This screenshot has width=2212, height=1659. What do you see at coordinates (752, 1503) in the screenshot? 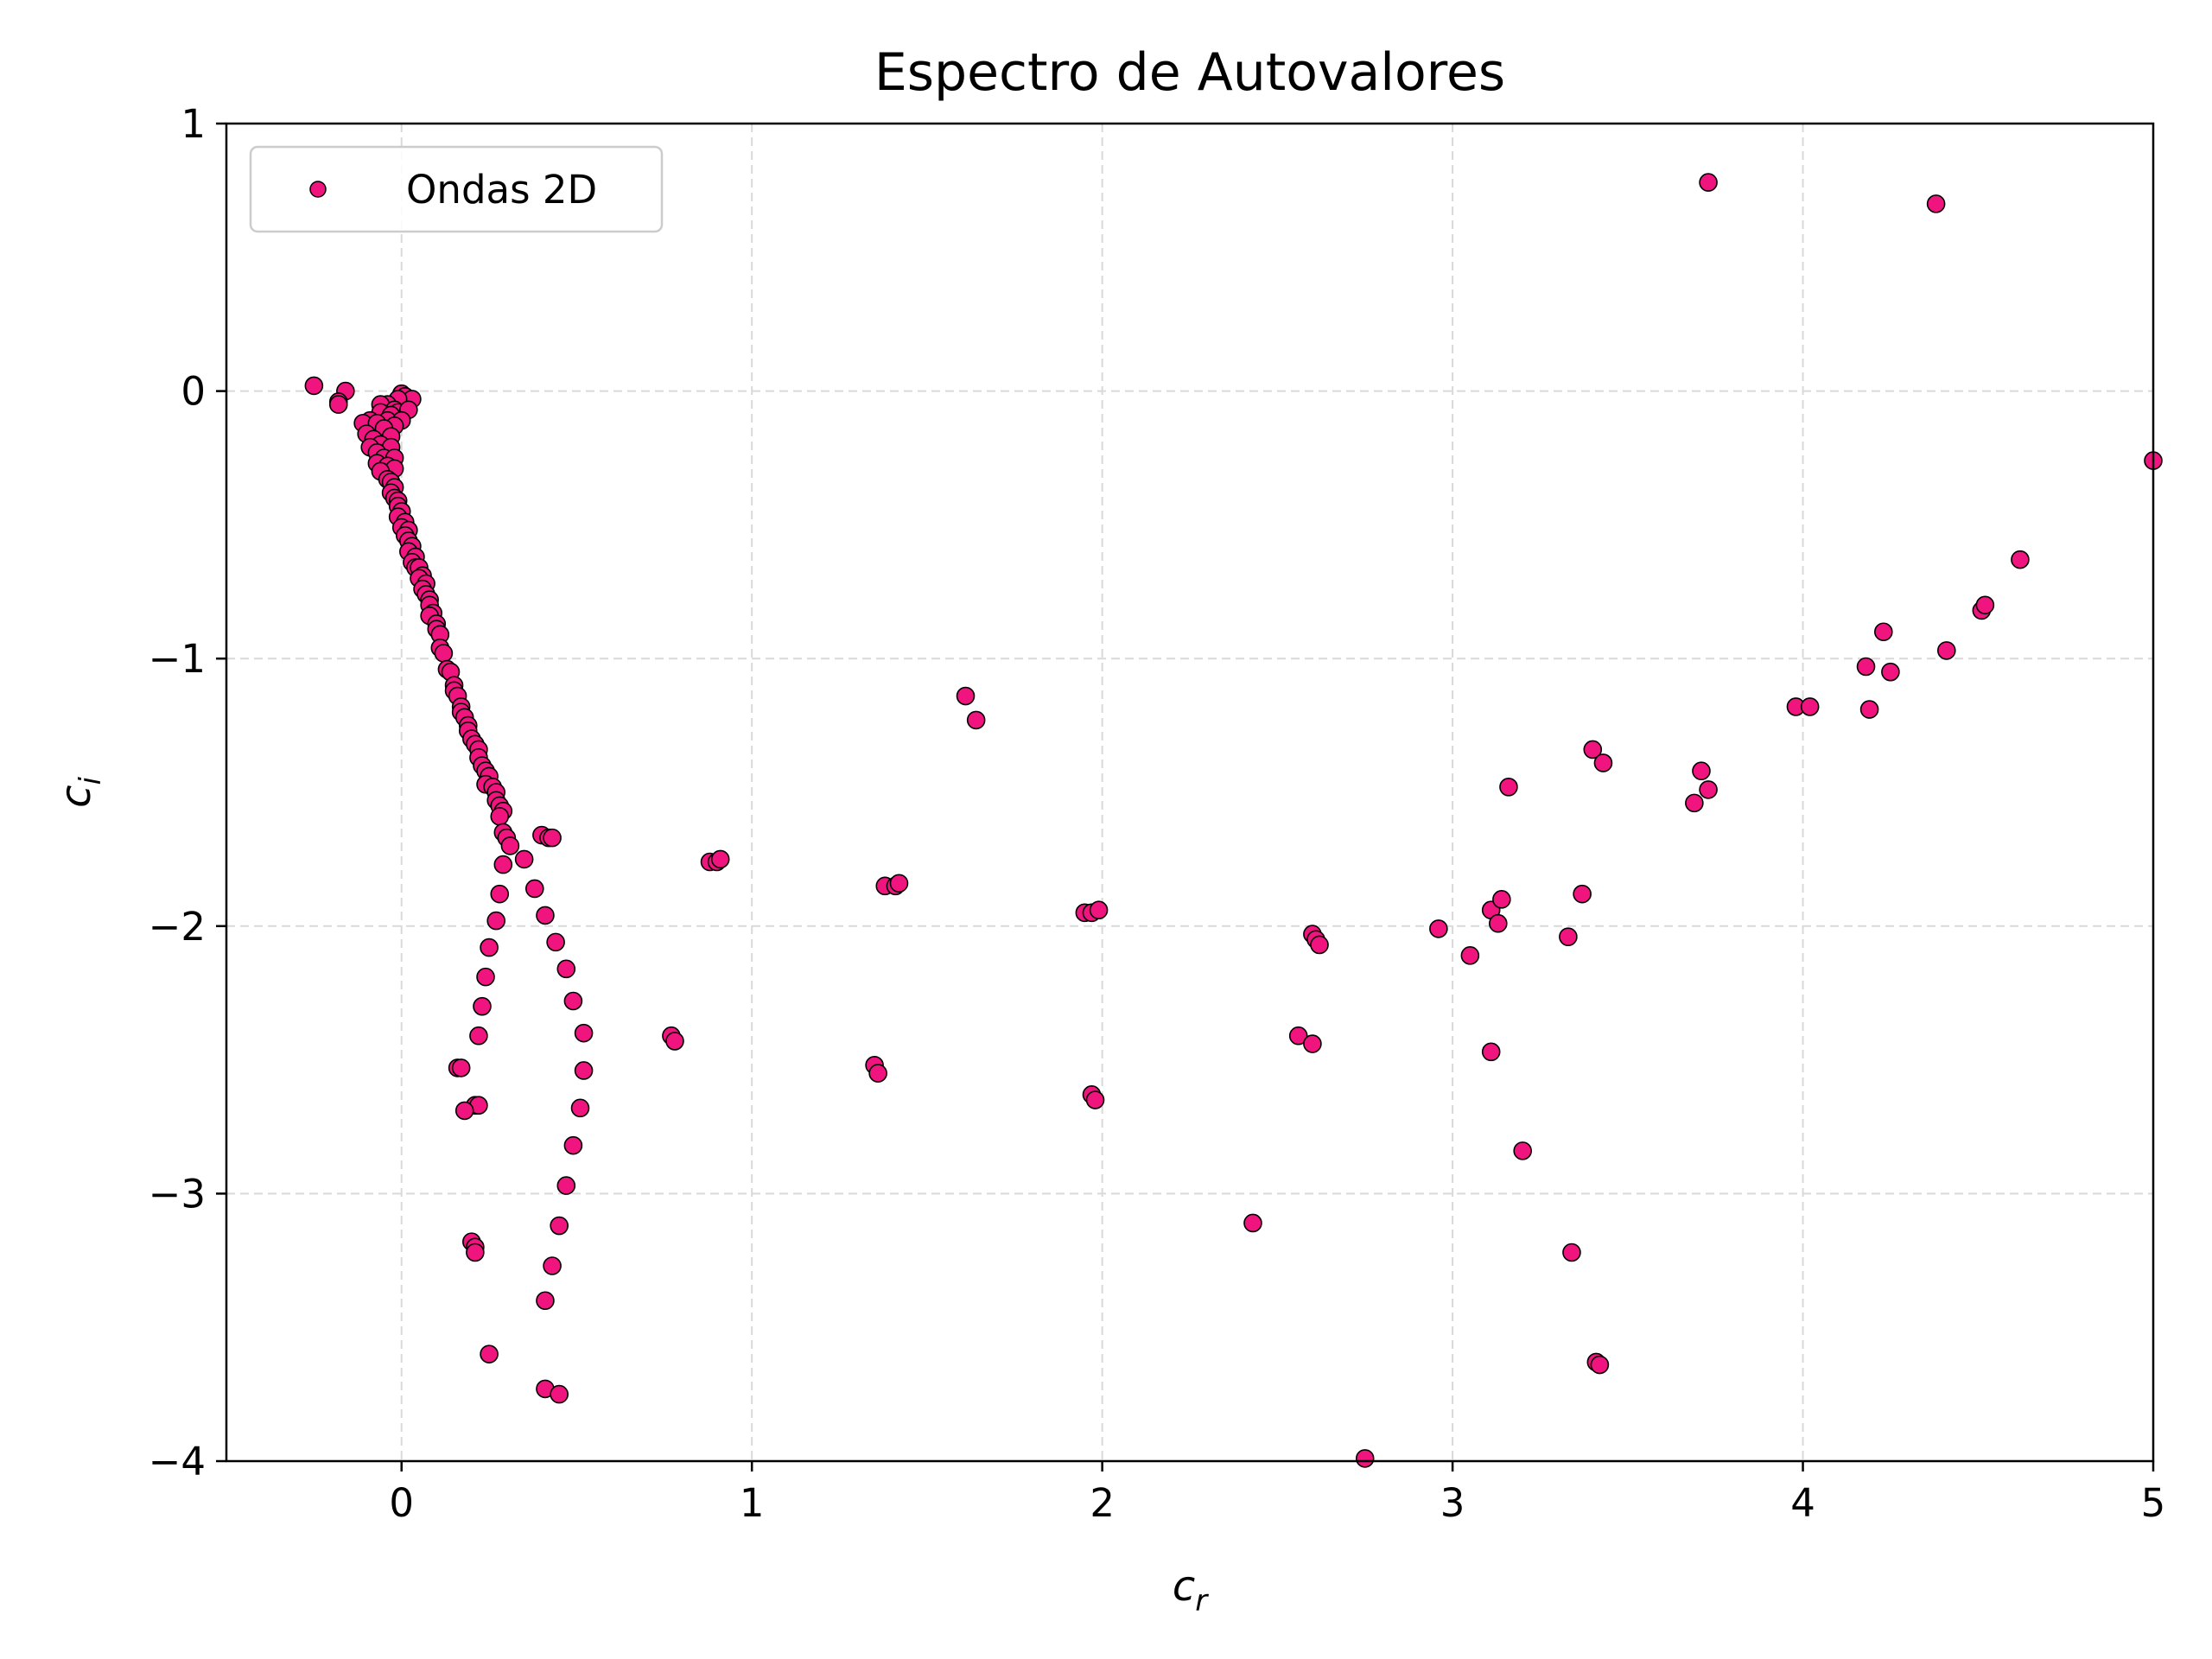
I see `x-tick-label: 1` at bounding box center [752, 1503].